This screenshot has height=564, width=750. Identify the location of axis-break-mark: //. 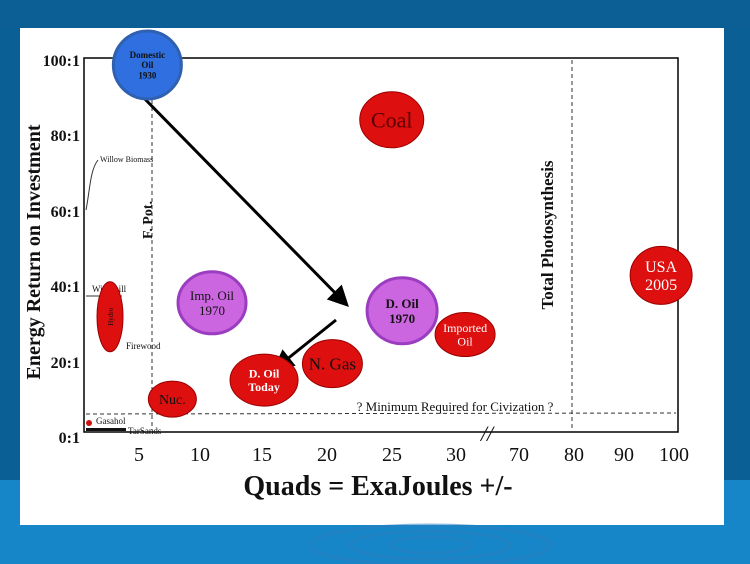
(487, 433).